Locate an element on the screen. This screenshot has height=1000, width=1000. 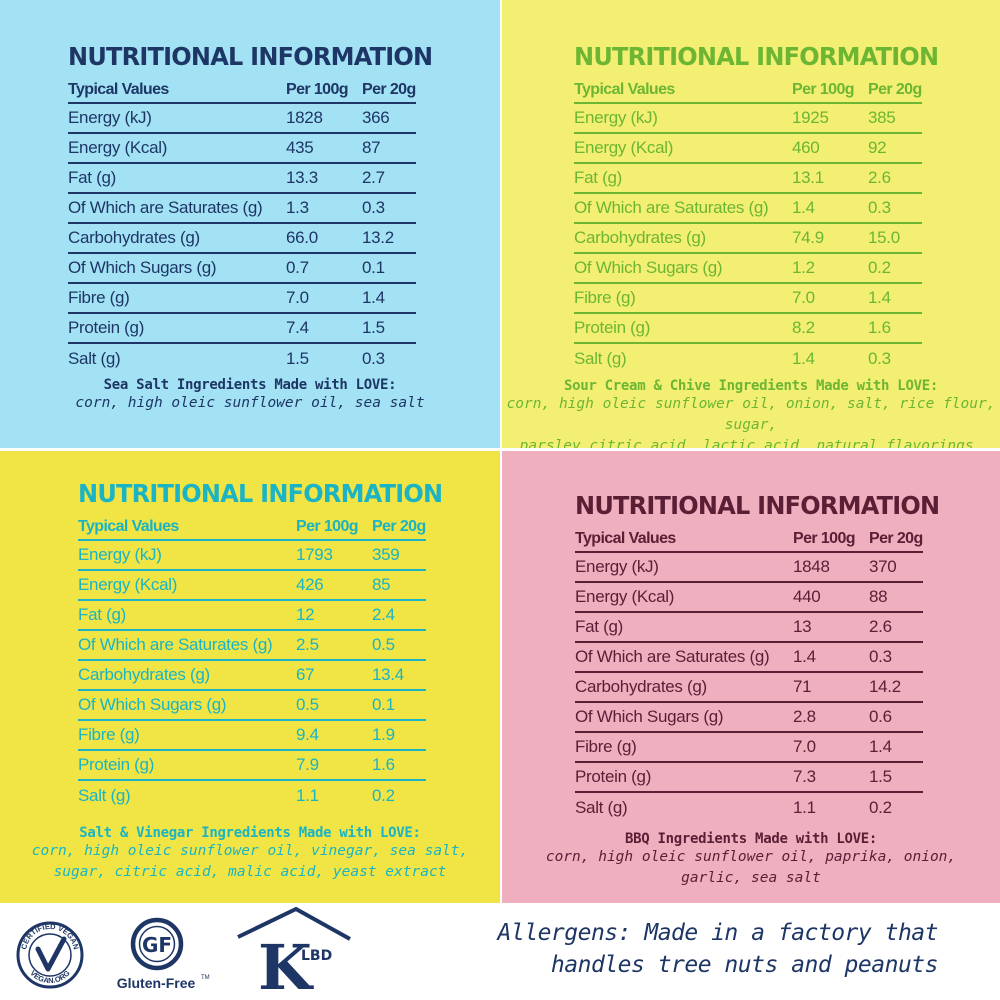
table-row: Fat (g) 13 2.6 is located at coordinates (749, 626).